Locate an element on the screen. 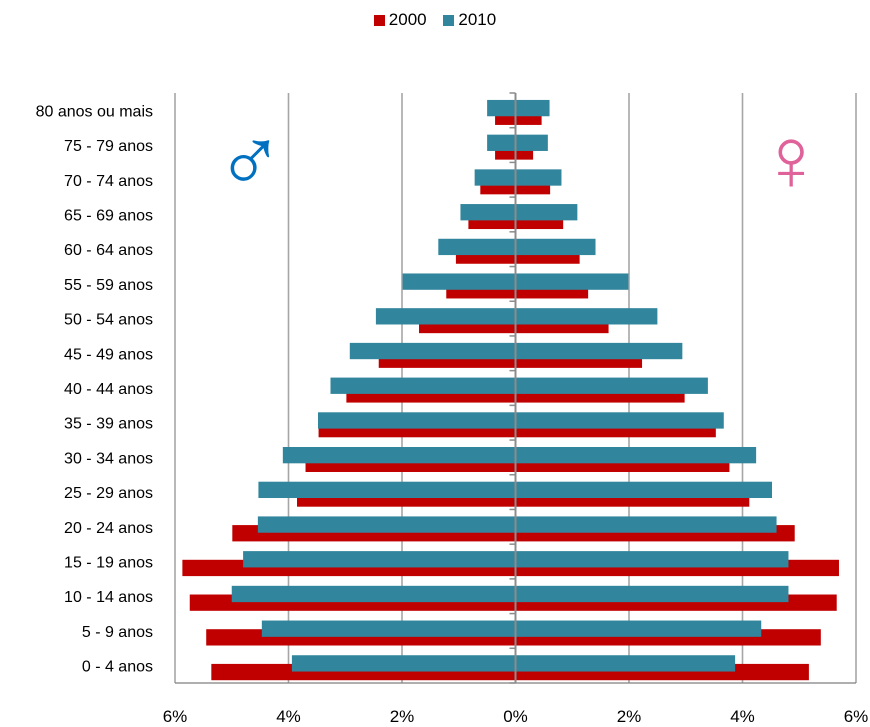  legend-swatch-2000 is located at coordinates (379, 20).